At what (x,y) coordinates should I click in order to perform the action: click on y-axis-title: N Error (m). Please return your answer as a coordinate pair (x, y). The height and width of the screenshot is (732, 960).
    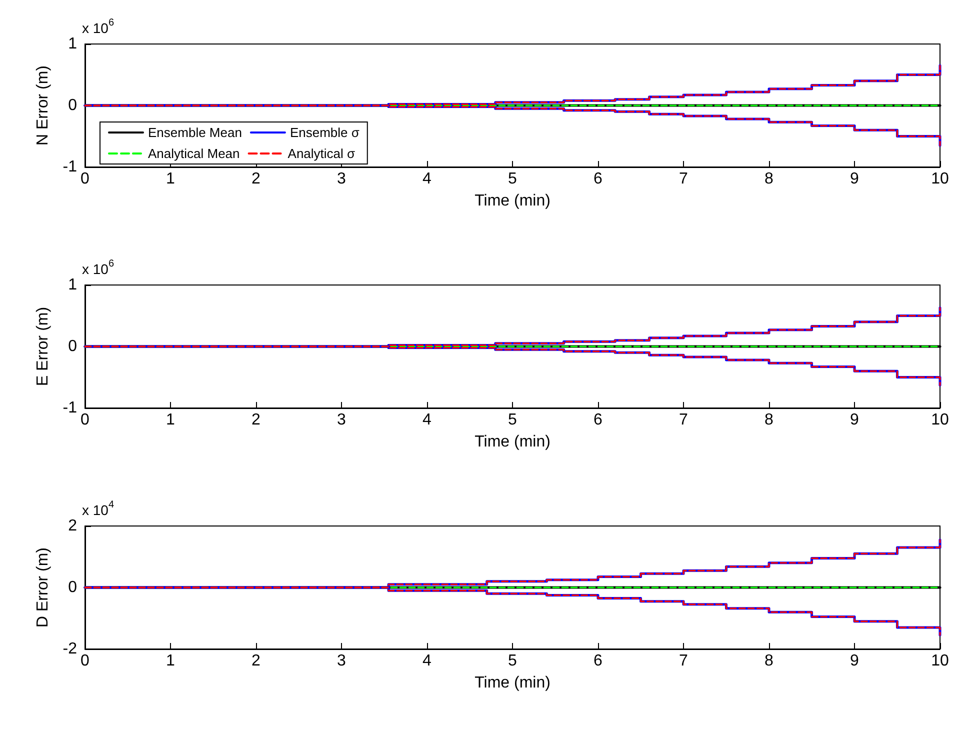
    Looking at the image, I should click on (43, 106).